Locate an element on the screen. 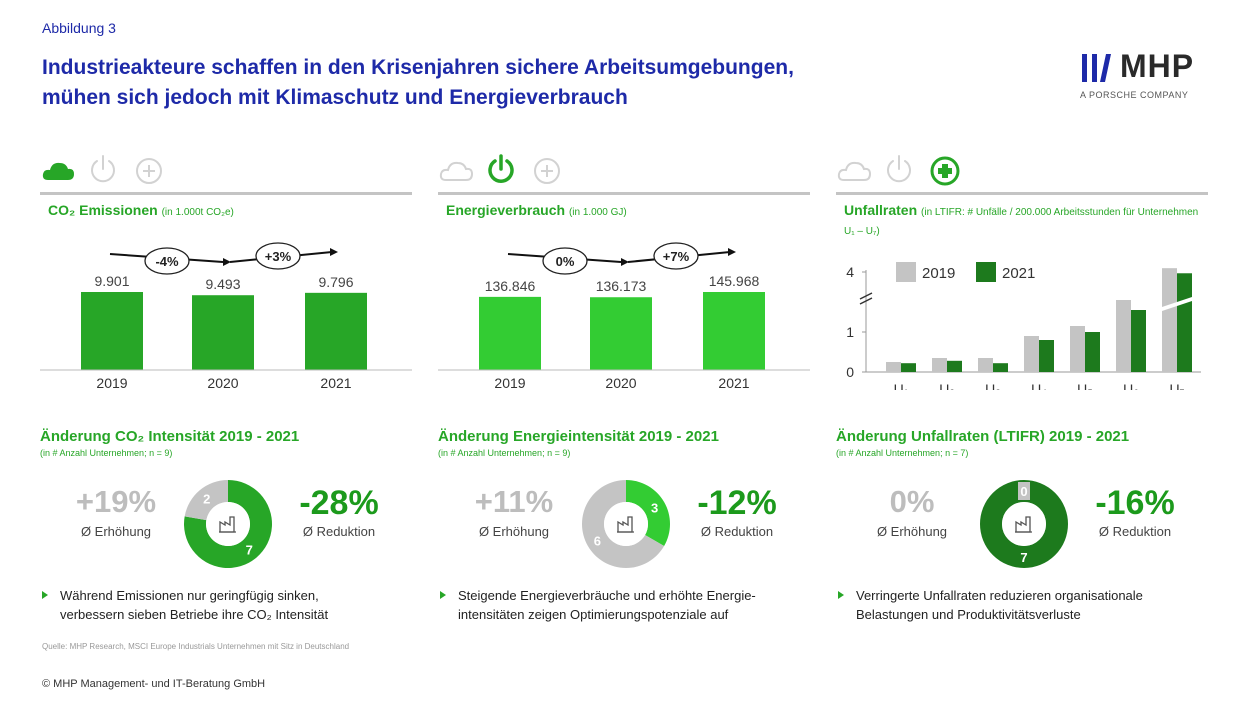 This screenshot has height=702, width=1248. donut-chart: 63 is located at coordinates (626, 524).